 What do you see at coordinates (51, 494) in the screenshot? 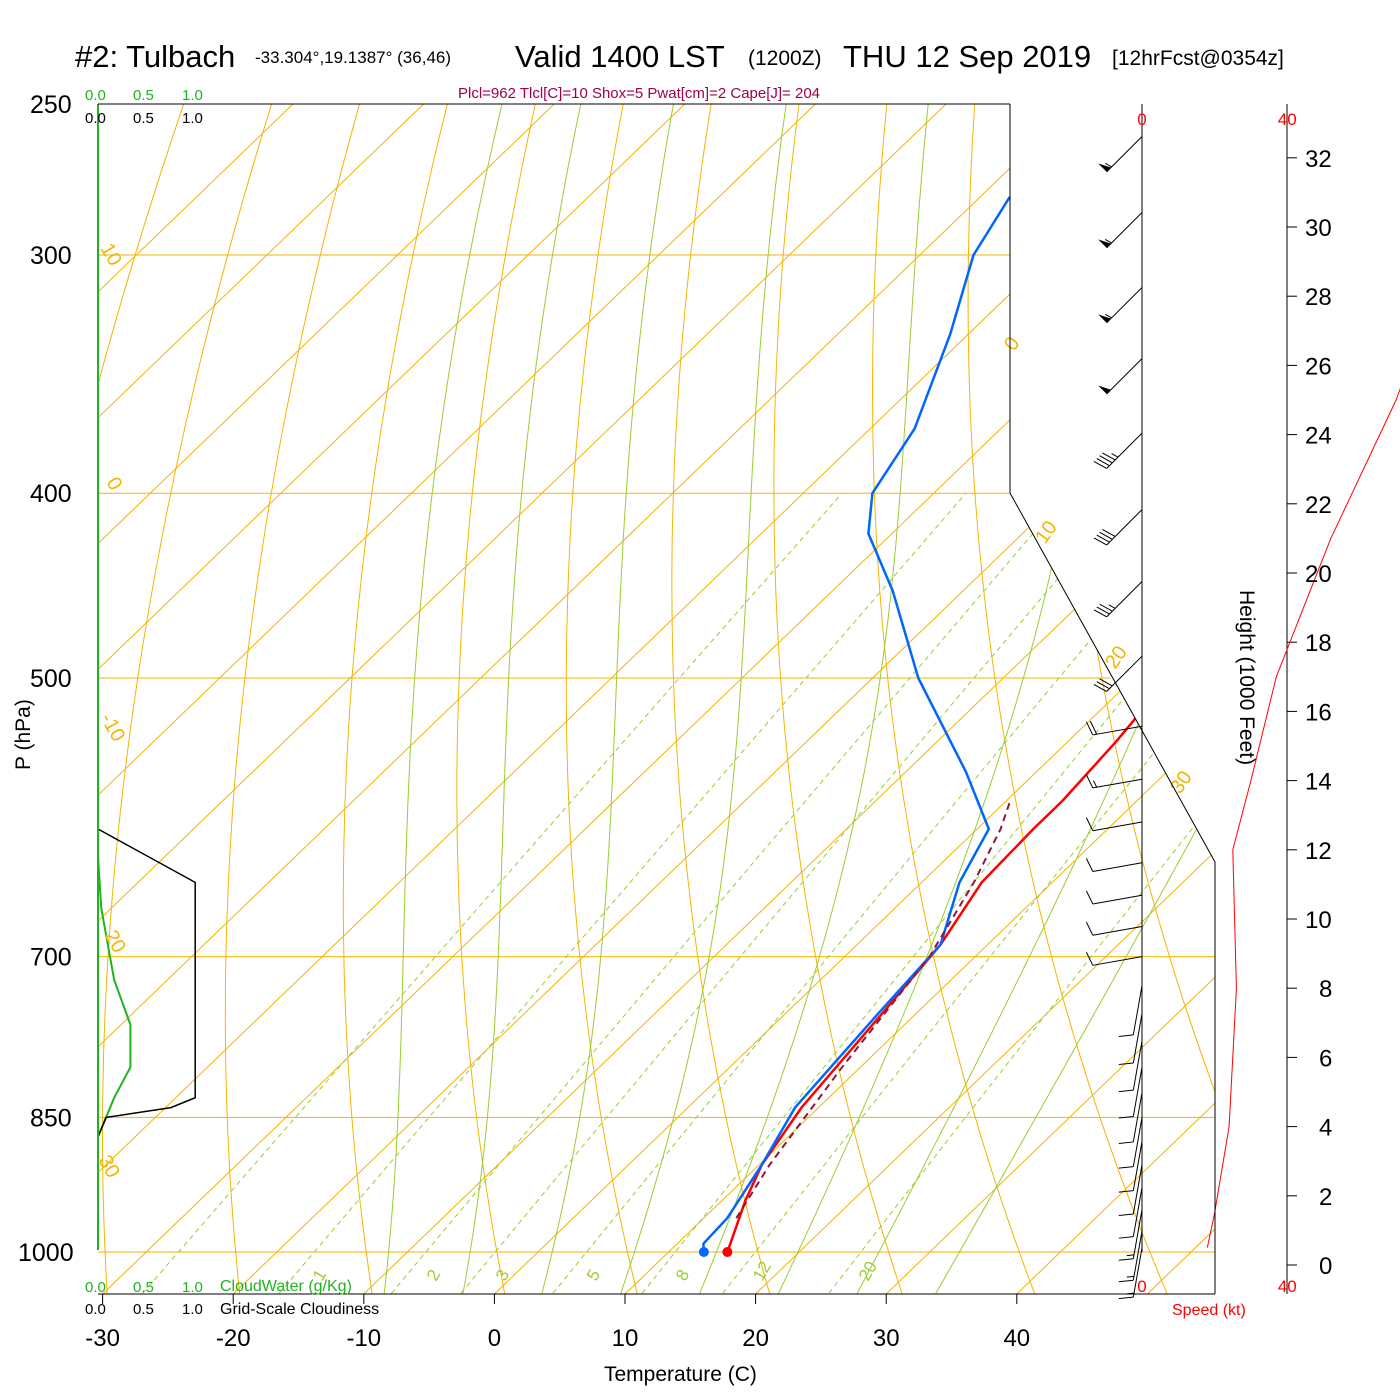
I see `pressure-tick-label: 400` at bounding box center [51, 494].